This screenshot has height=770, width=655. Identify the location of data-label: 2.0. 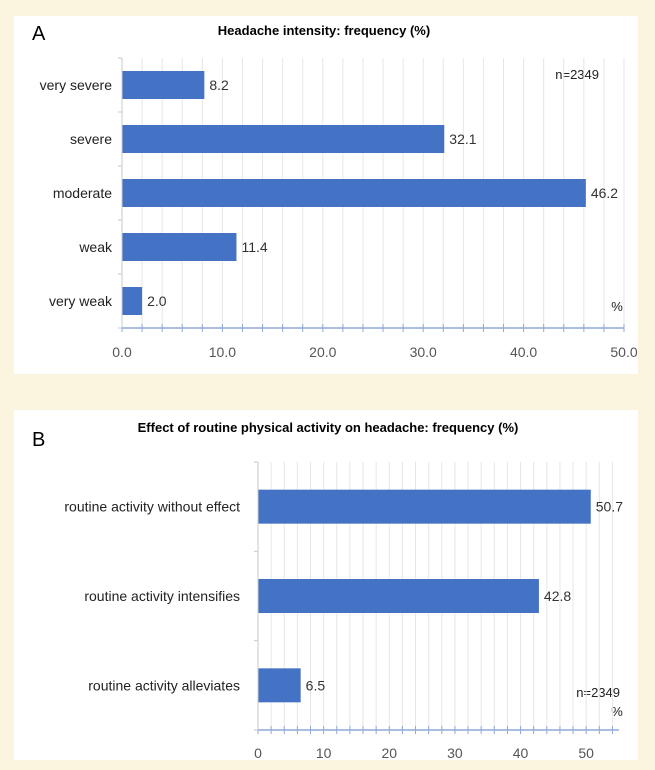
(157, 301).